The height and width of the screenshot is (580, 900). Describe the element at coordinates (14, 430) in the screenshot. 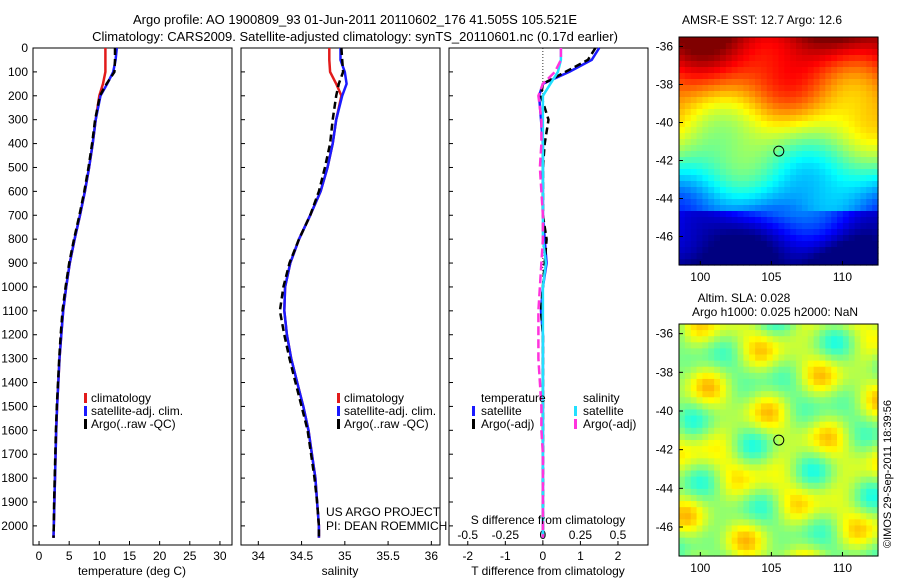

I see `depth-tick-label: 1600` at that location.